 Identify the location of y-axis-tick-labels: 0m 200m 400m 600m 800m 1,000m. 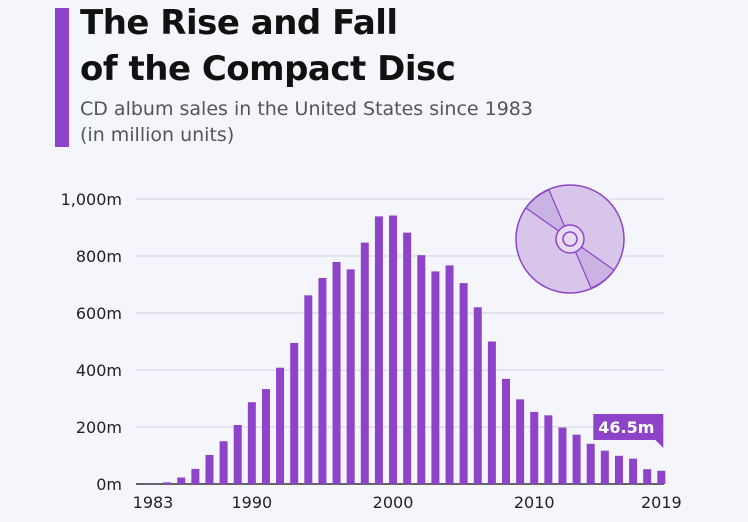
(91, 342).